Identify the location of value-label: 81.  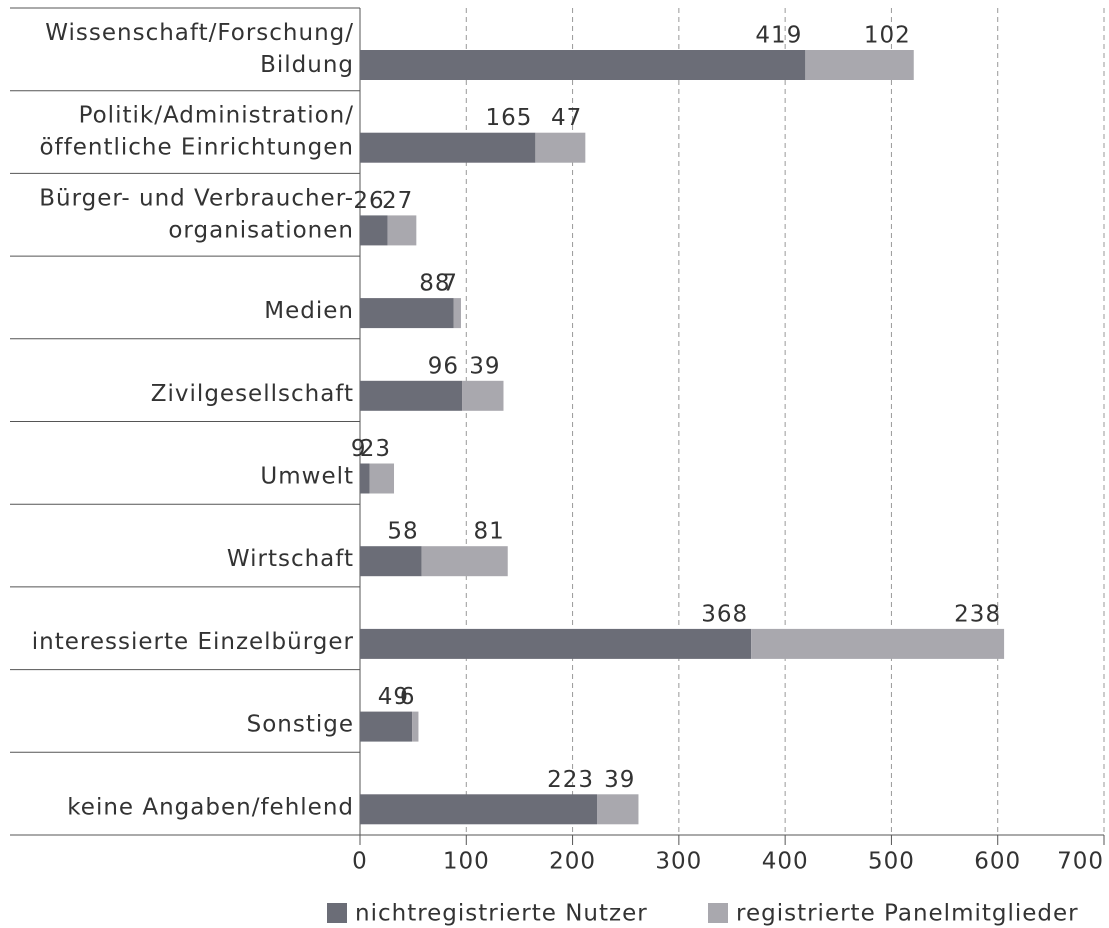
(488, 532).